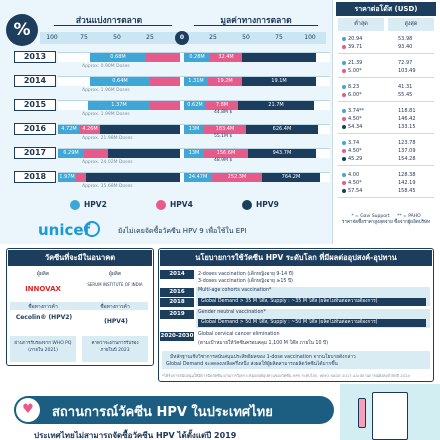  What do you see at coordinates (43, 289) in the screenshot?
I see `innovax-logo: INNOVAX` at bounding box center [43, 289].